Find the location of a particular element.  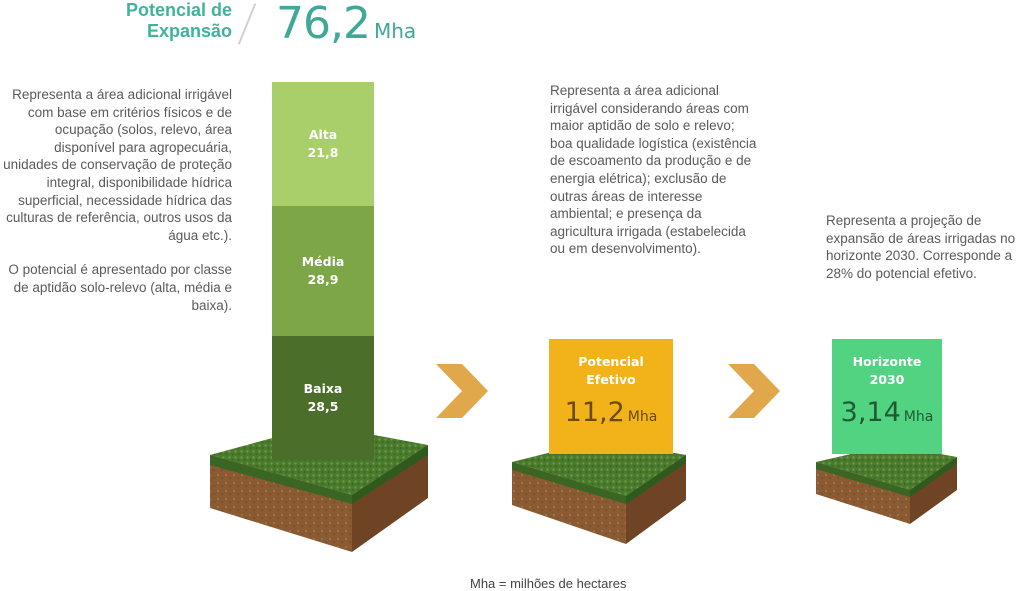

segment-baixa-label: Baixa is located at coordinates (323, 388).